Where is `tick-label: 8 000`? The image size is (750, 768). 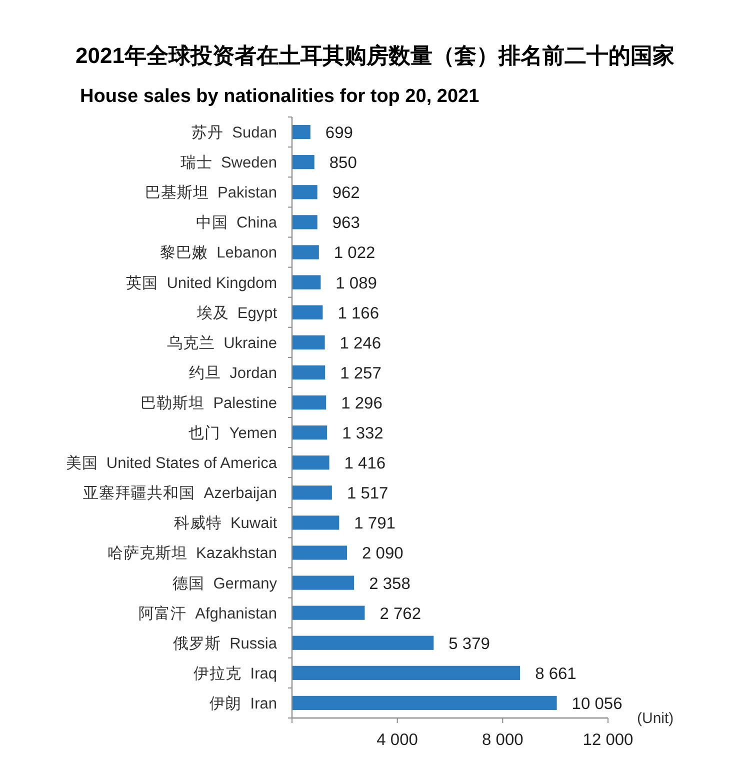
tick-label: 8 000 is located at coordinates (503, 740).